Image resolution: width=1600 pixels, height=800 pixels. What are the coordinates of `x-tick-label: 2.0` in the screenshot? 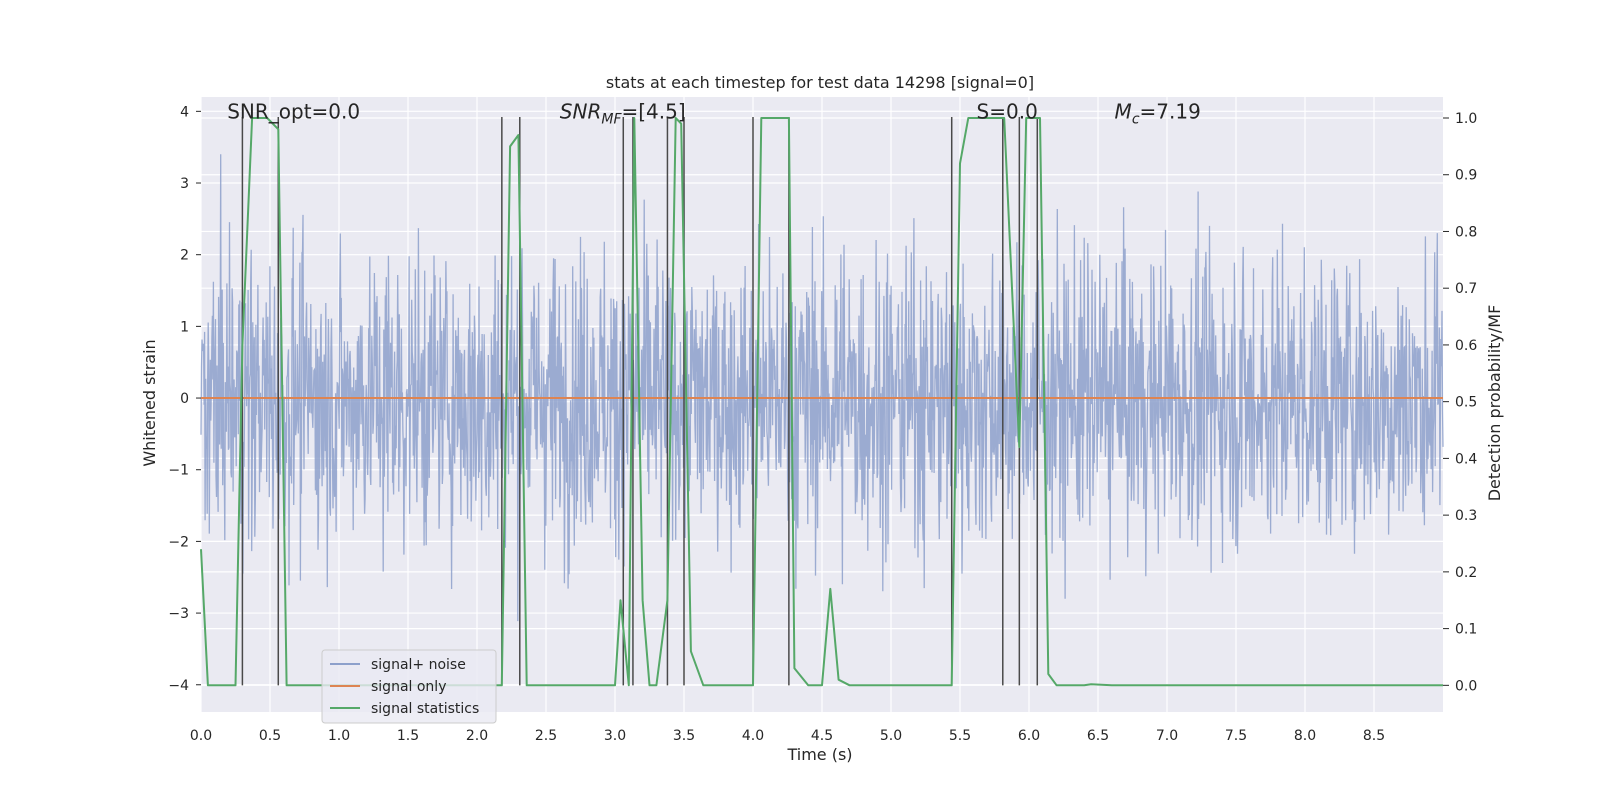 It's located at (477, 736).